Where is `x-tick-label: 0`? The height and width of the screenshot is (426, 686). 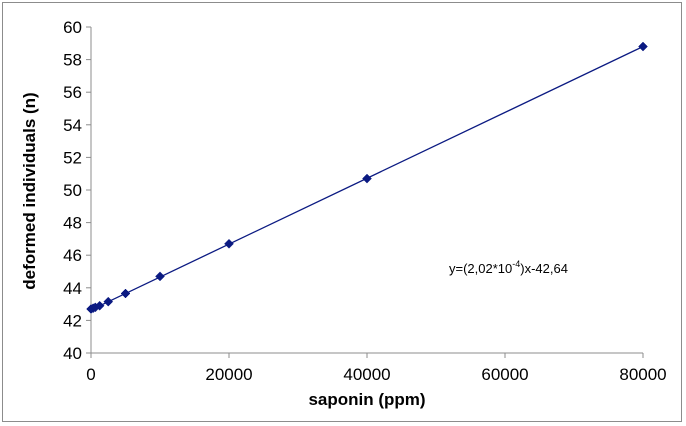 x-tick-label: 0 is located at coordinates (90, 374).